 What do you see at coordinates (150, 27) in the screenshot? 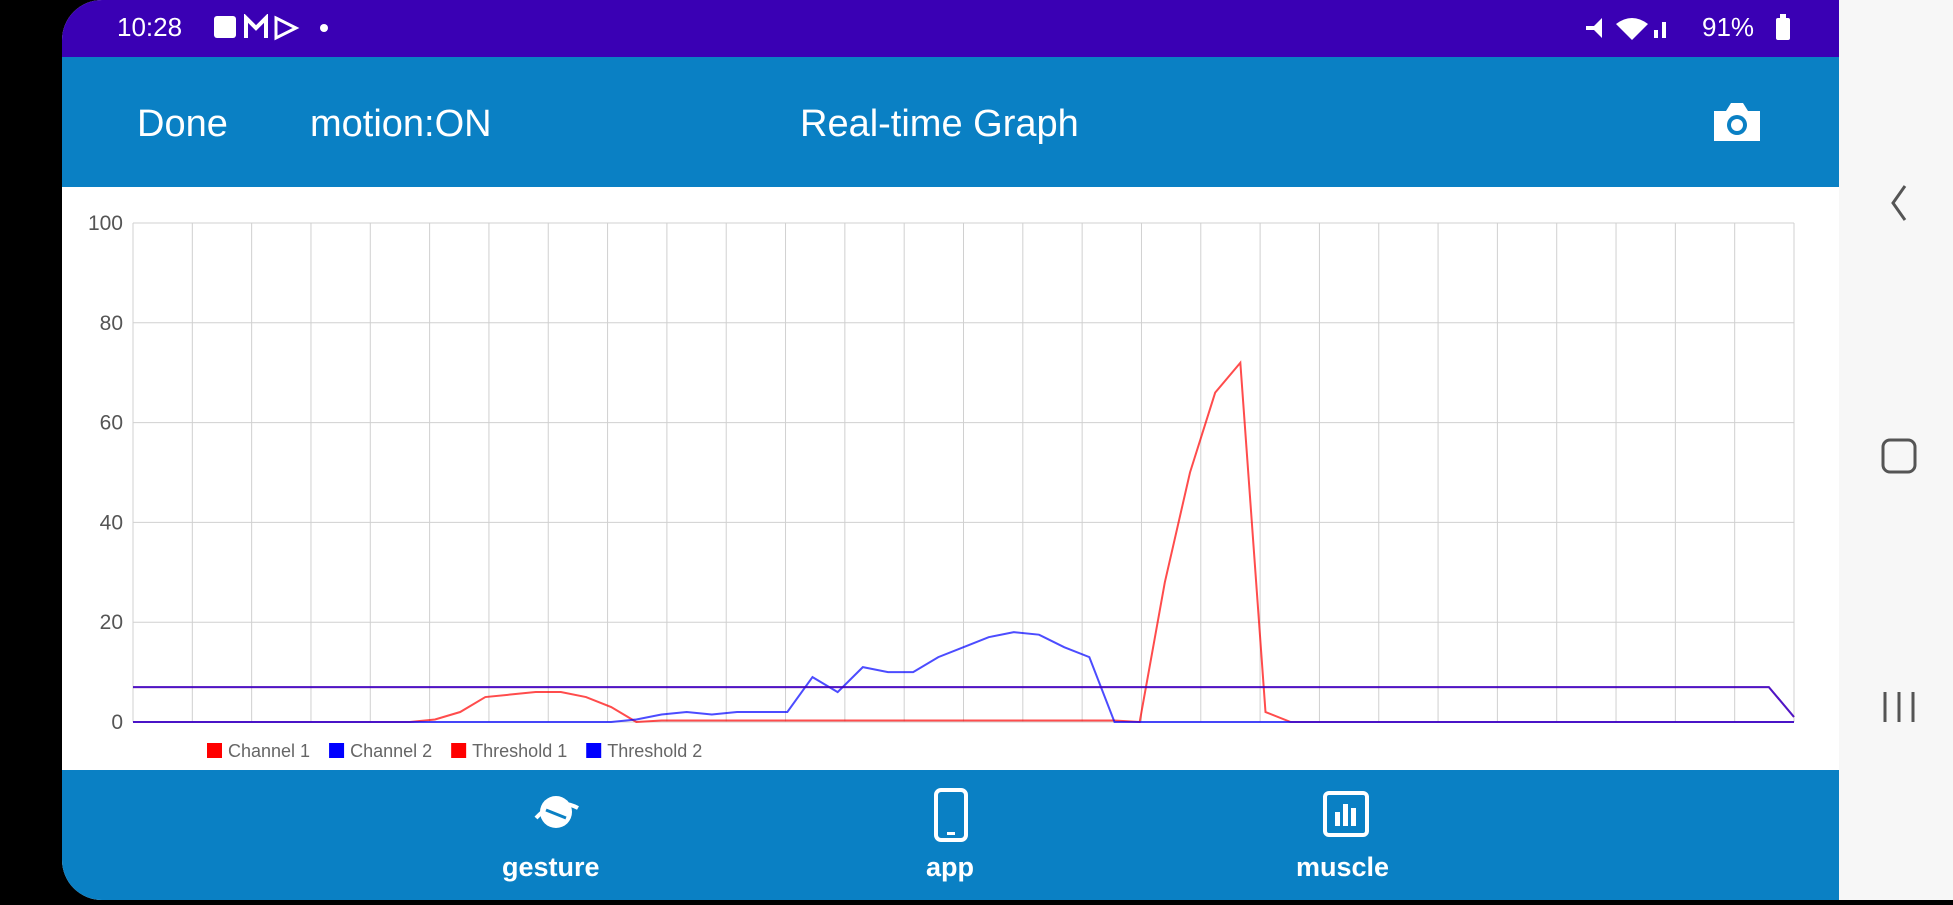
I see `clock: 10:28` at bounding box center [150, 27].